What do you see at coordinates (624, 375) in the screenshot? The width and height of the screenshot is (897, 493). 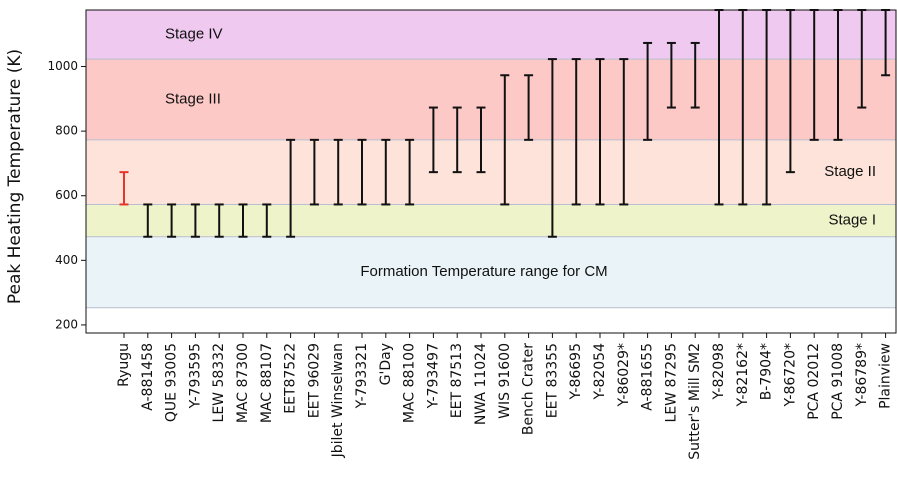 I see `x-tick-label-21: Y-86029*` at bounding box center [624, 375].